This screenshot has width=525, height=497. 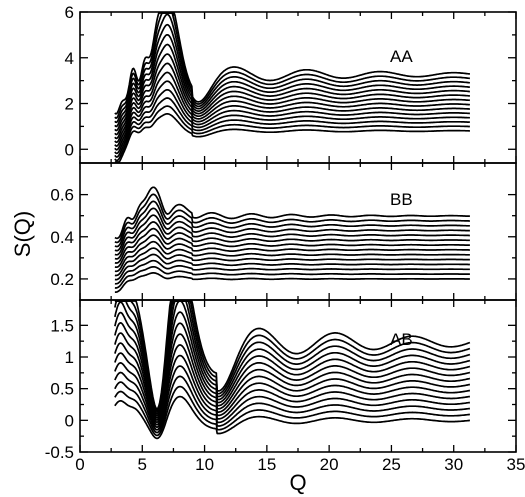 I want to click on panel-label: BB, so click(x=401, y=199).